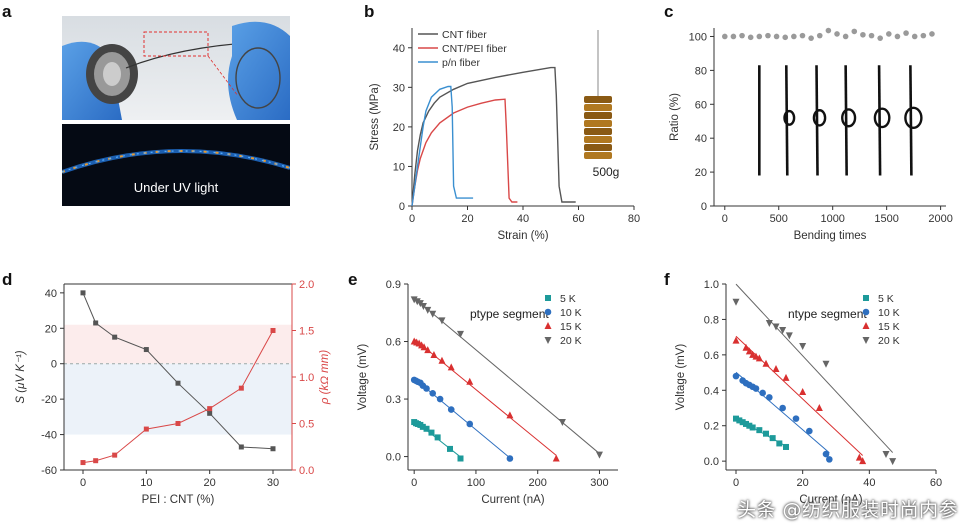 This screenshot has height=530, width=972. What do you see at coordinates (886, 219) in the screenshot?
I see `x-tick-label: 1500` at bounding box center [886, 219].